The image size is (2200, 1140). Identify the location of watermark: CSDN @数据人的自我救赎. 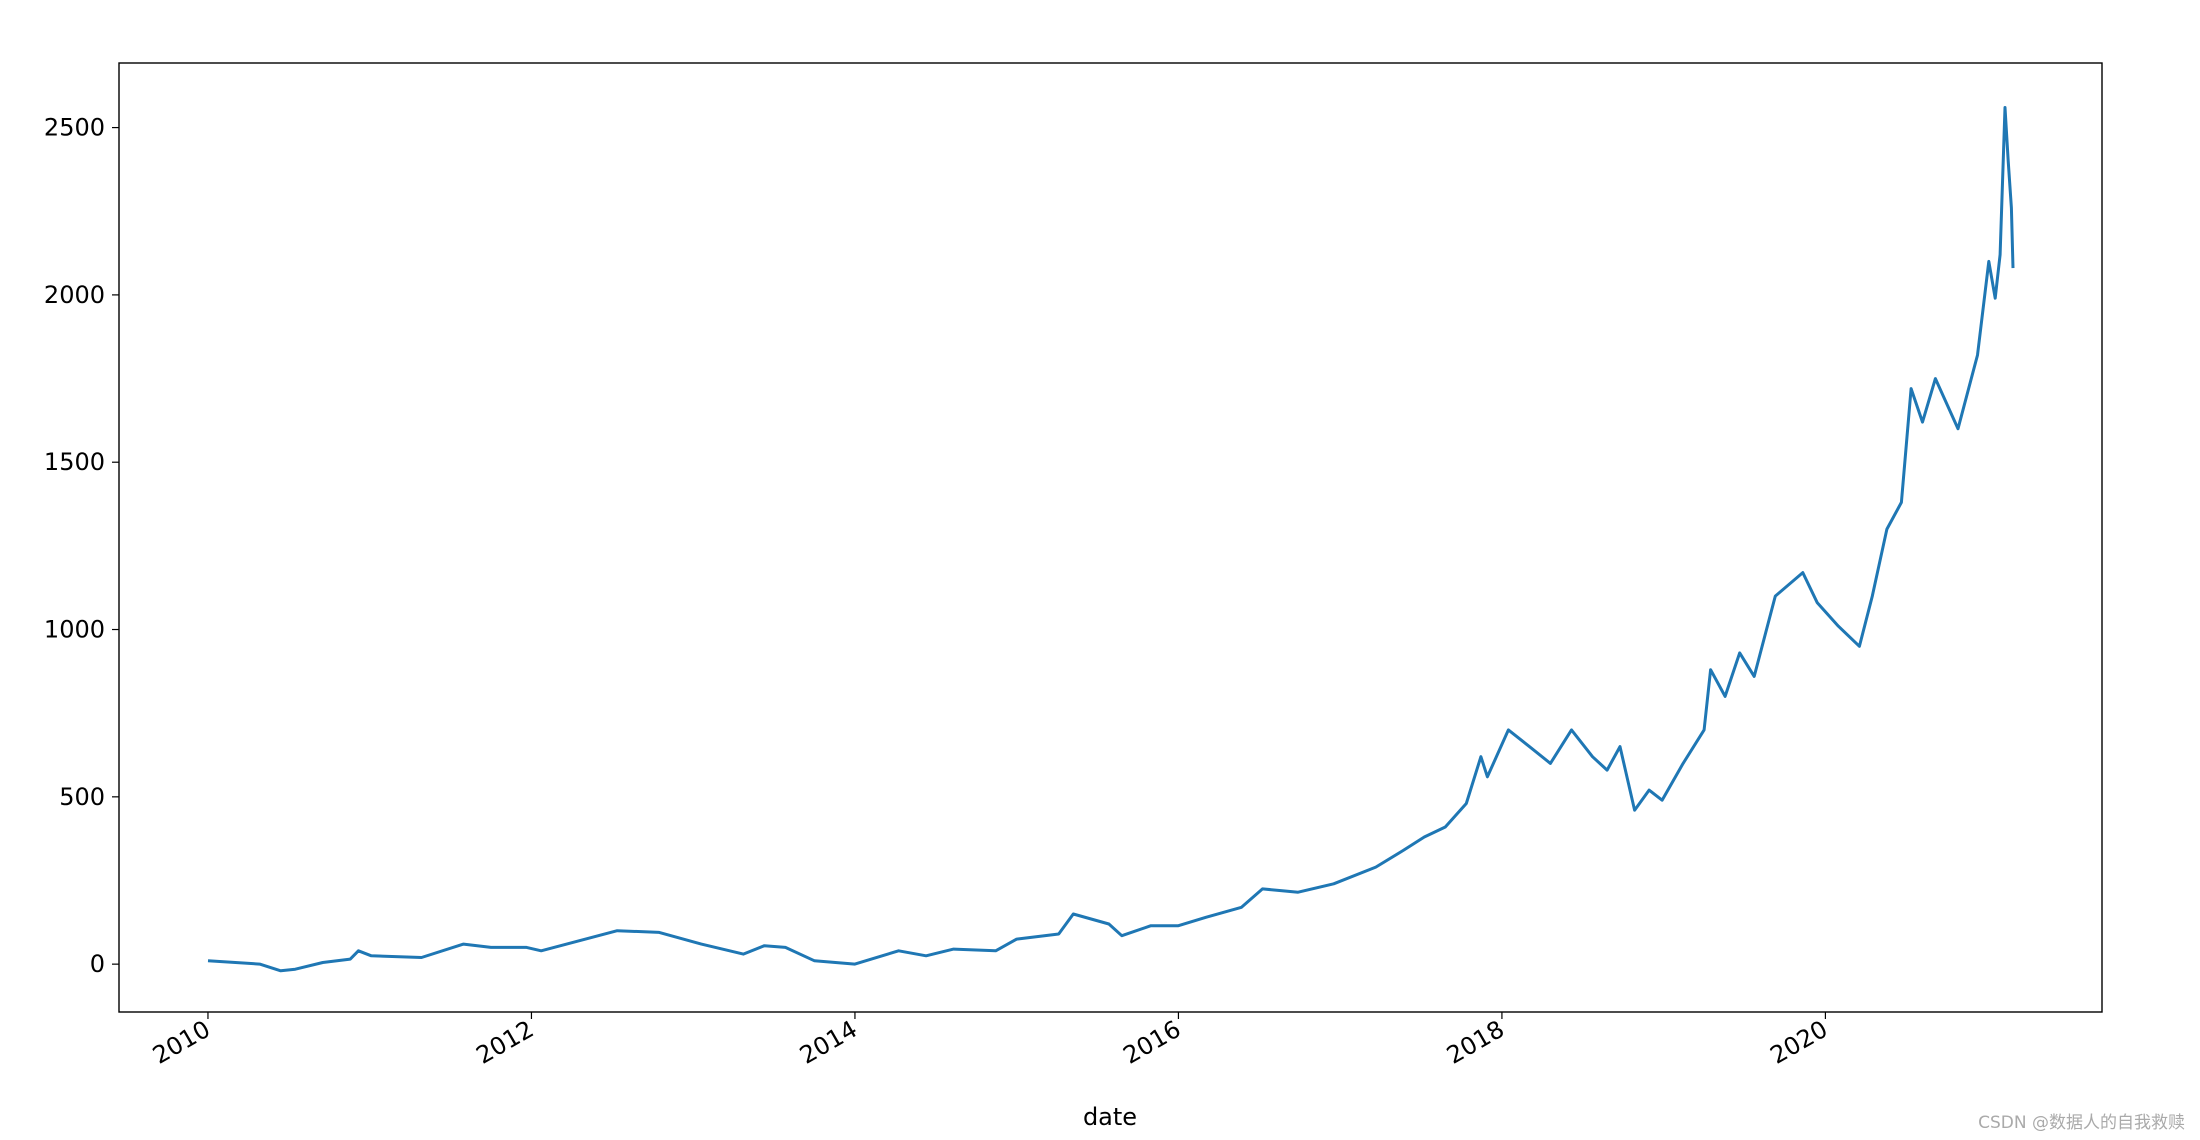
(2081, 1123).